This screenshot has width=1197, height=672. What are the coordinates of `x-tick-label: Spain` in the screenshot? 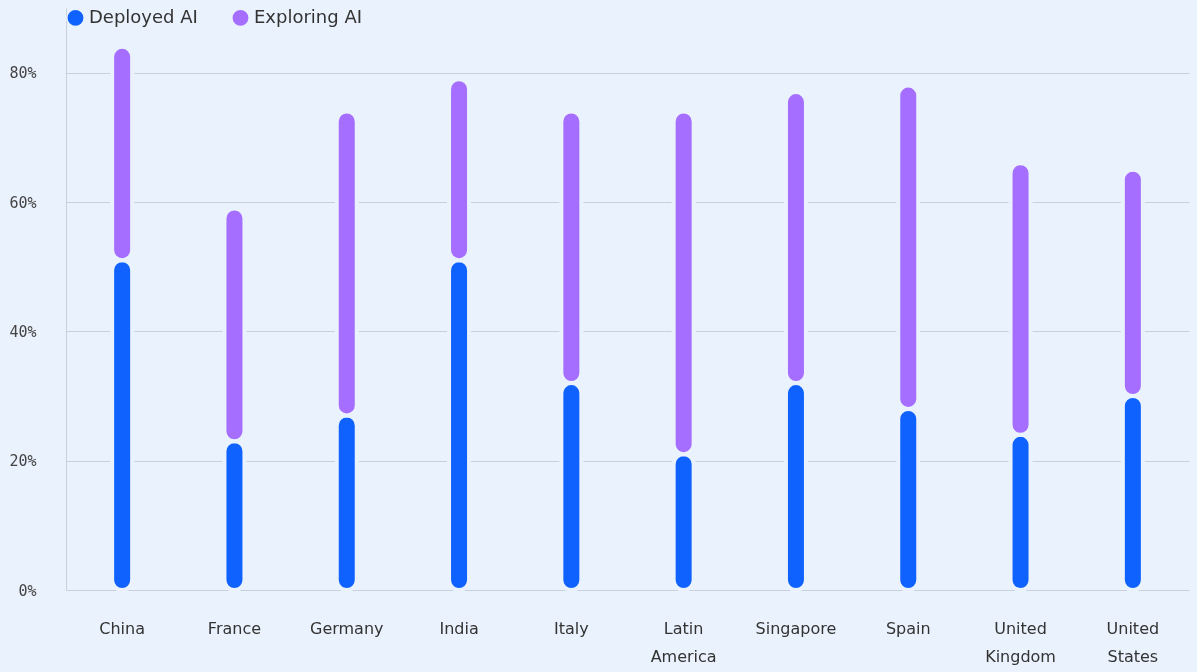 It's located at (908, 628).